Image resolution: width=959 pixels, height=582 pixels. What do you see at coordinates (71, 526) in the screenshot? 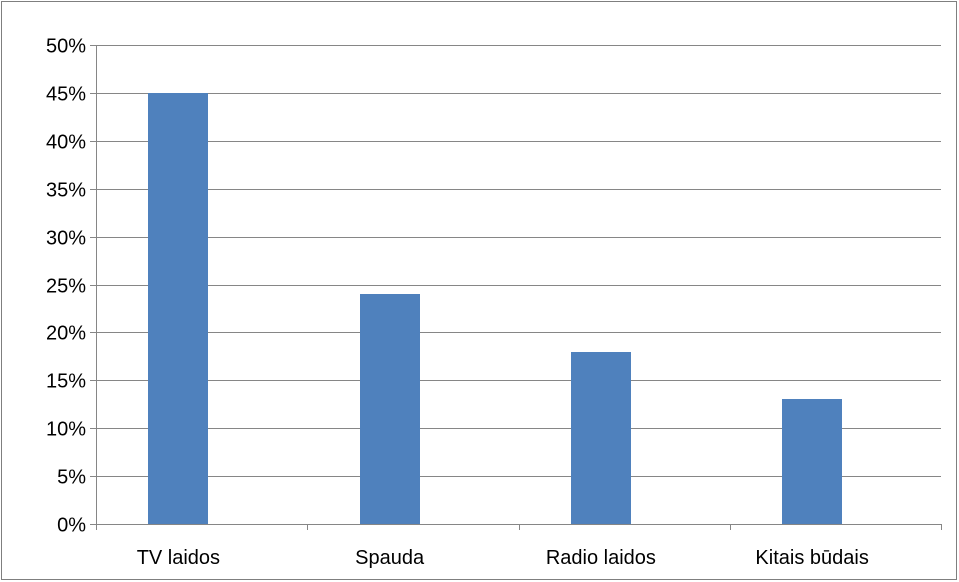
I see `y-tick-label: 0%` at bounding box center [71, 526].